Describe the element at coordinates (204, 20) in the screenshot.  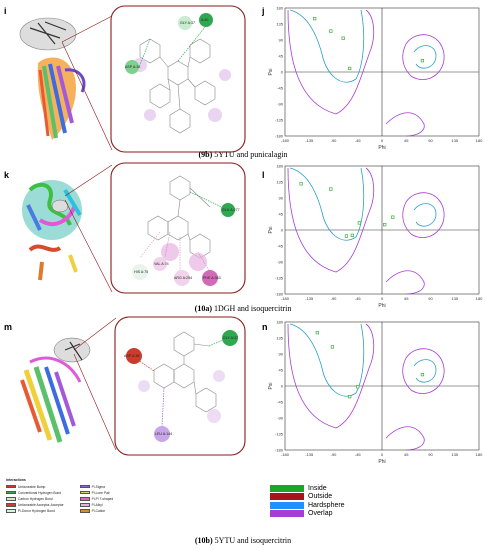
I see `node-label: A:40` at that location.